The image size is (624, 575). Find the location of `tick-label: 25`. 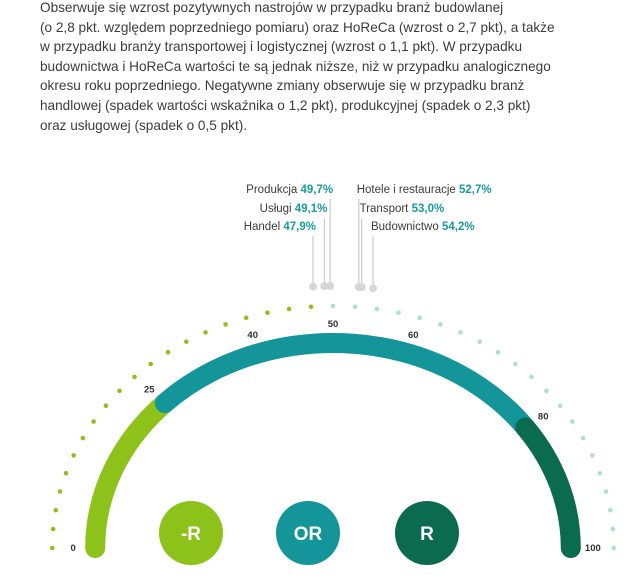

tick-label: 25 is located at coordinates (149, 390).